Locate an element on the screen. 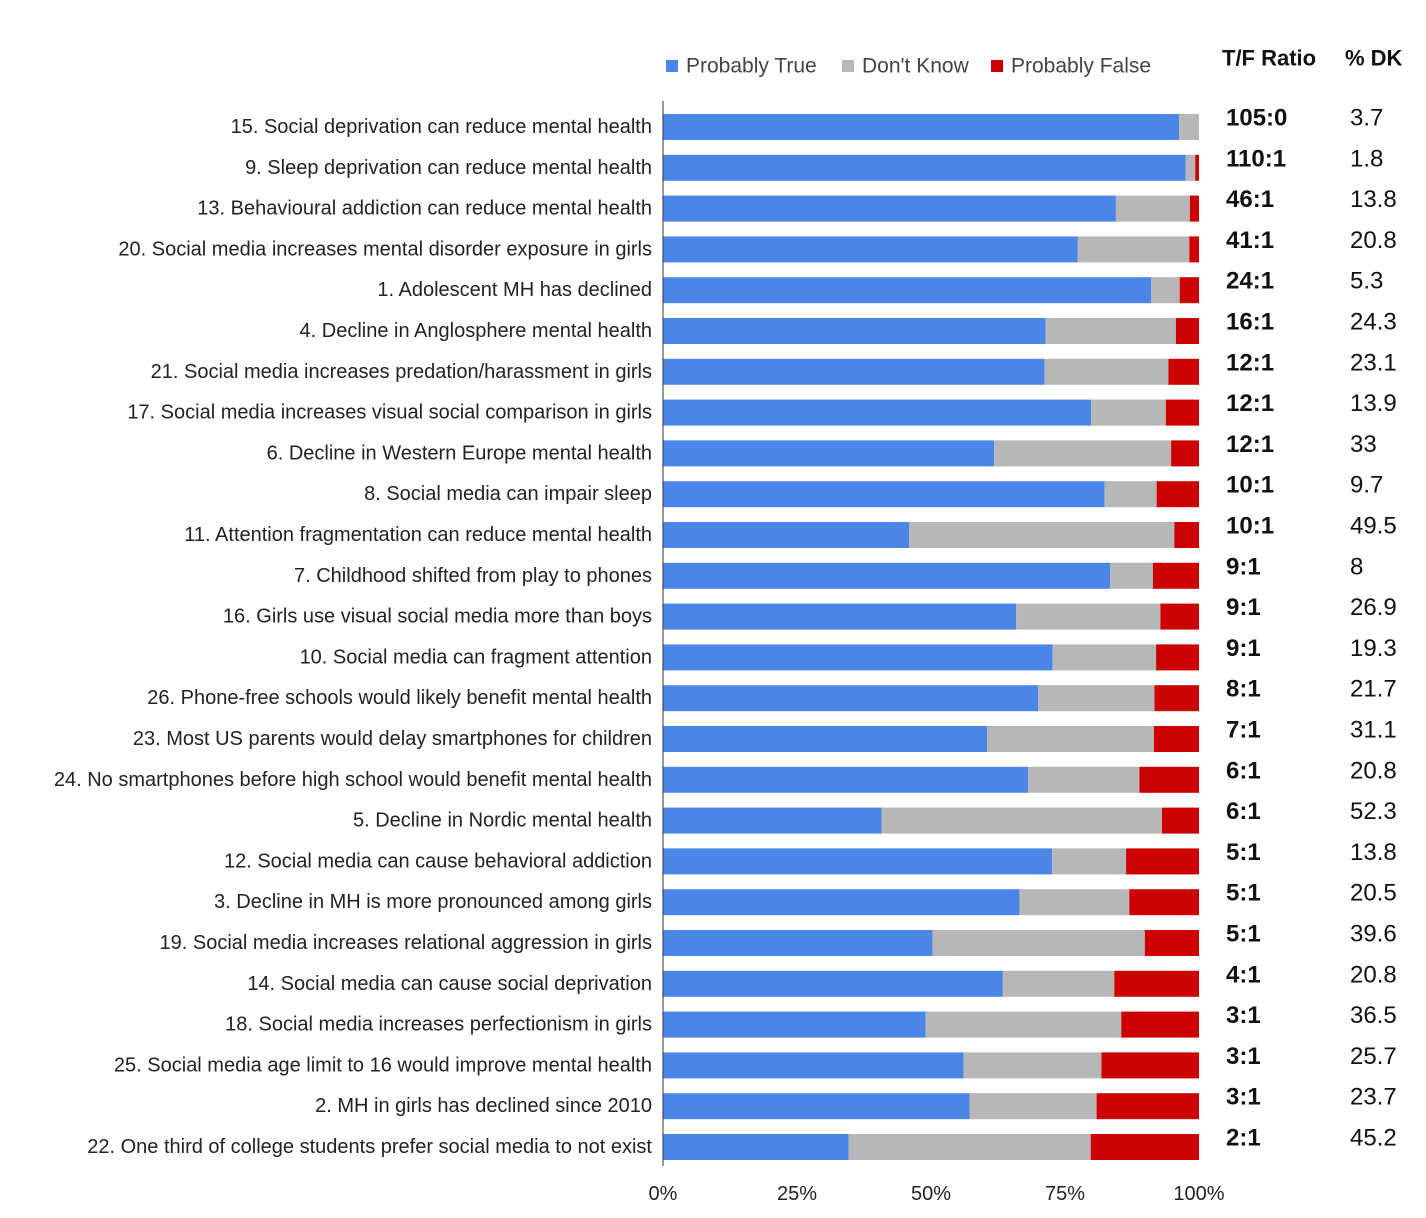 This screenshot has height=1218, width=1426. ratio-value-17: 6:1 is located at coordinates (1243, 811).